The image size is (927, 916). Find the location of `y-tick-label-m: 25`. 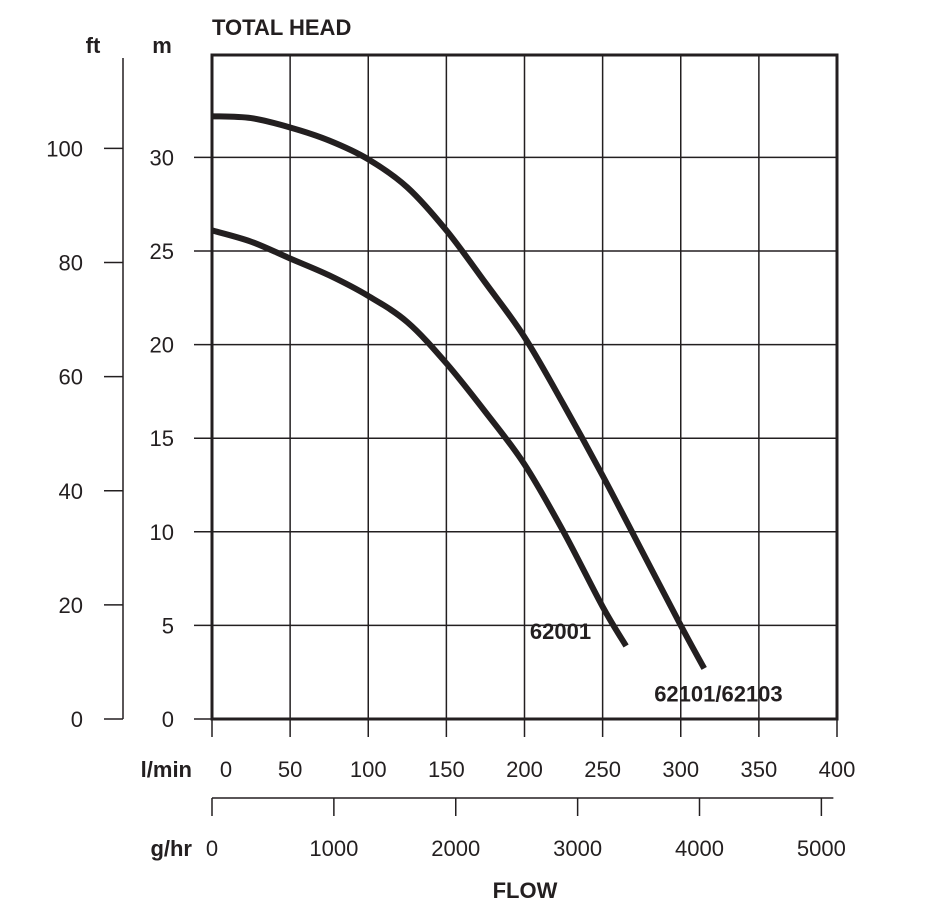

y-tick-label-m: 25 is located at coordinates (162, 251).